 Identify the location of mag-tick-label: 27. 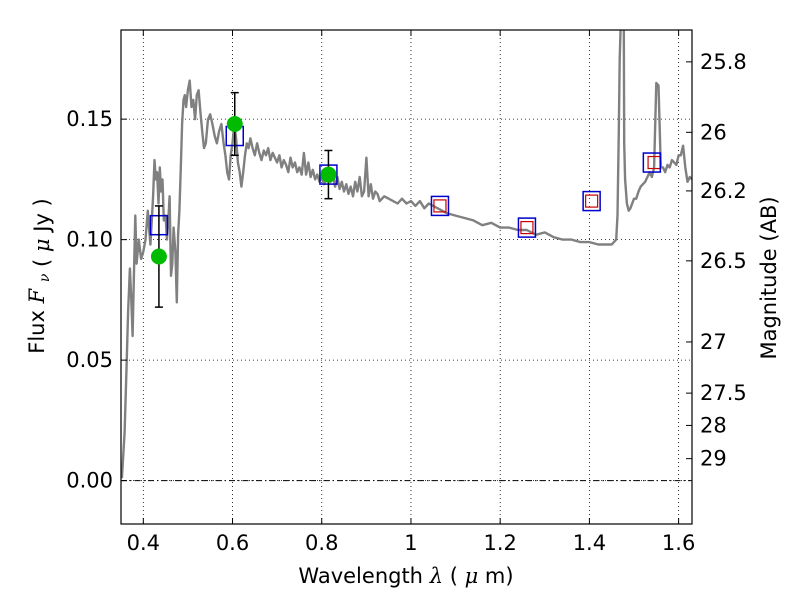
(713, 342).